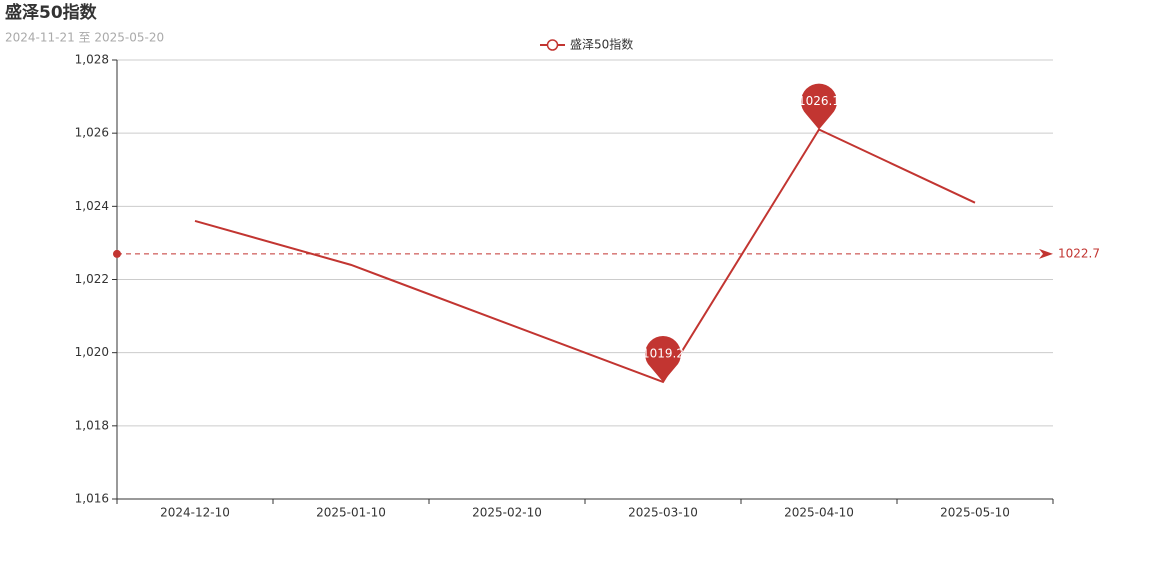 The width and height of the screenshot is (1170, 564). What do you see at coordinates (663, 513) in the screenshot?
I see `x-tick-label: 2025-03-10` at bounding box center [663, 513].